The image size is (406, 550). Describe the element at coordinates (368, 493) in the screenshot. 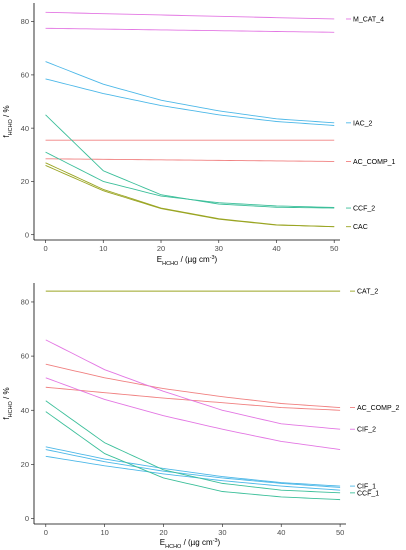

I see `series-label-ccf-1: CCF_1` at that location.